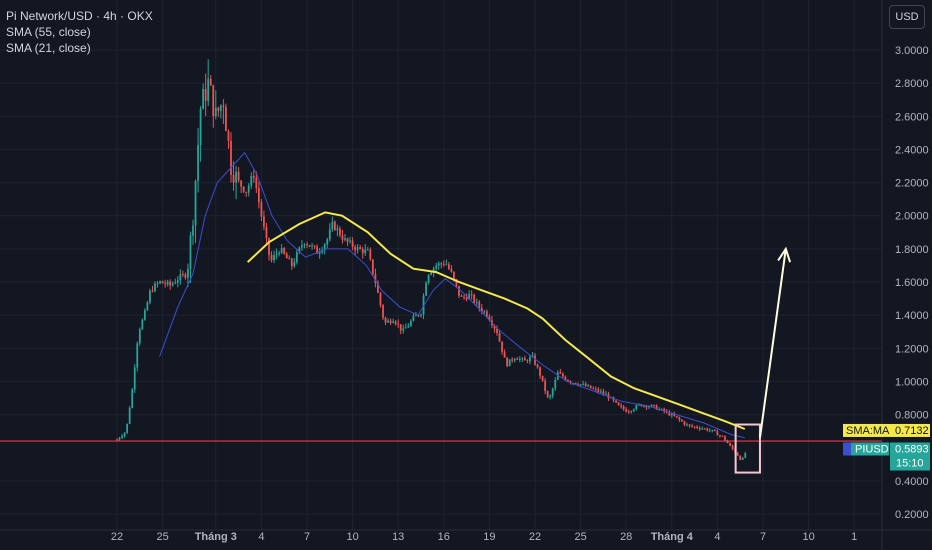 The height and width of the screenshot is (550, 932). What do you see at coordinates (912, 283) in the screenshot?
I see `y-tick-label: 1.6000` at bounding box center [912, 283].